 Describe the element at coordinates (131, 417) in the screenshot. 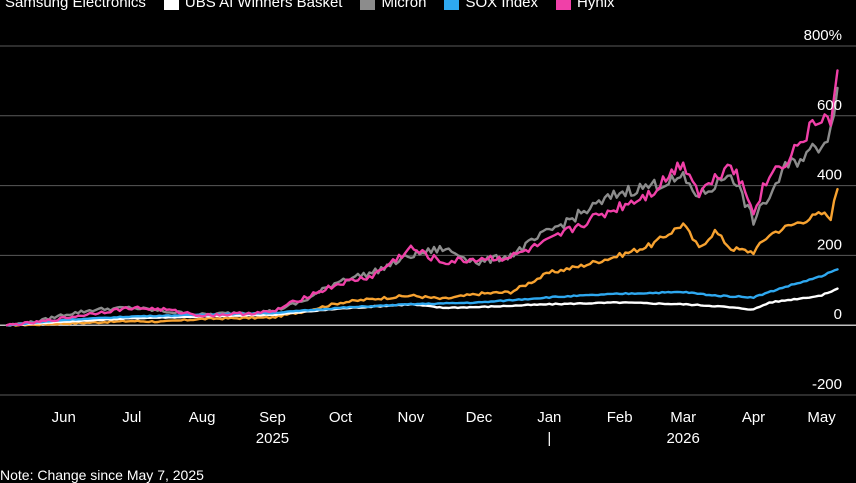

I see `x-tick-label-jul: Jul` at that location.